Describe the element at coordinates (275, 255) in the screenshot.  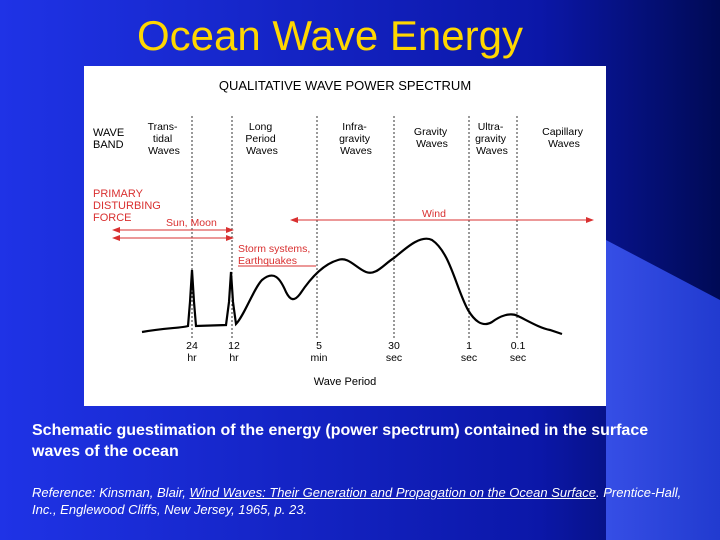
I see `force-storm-label: Storm systems, Earthquakes` at that location.